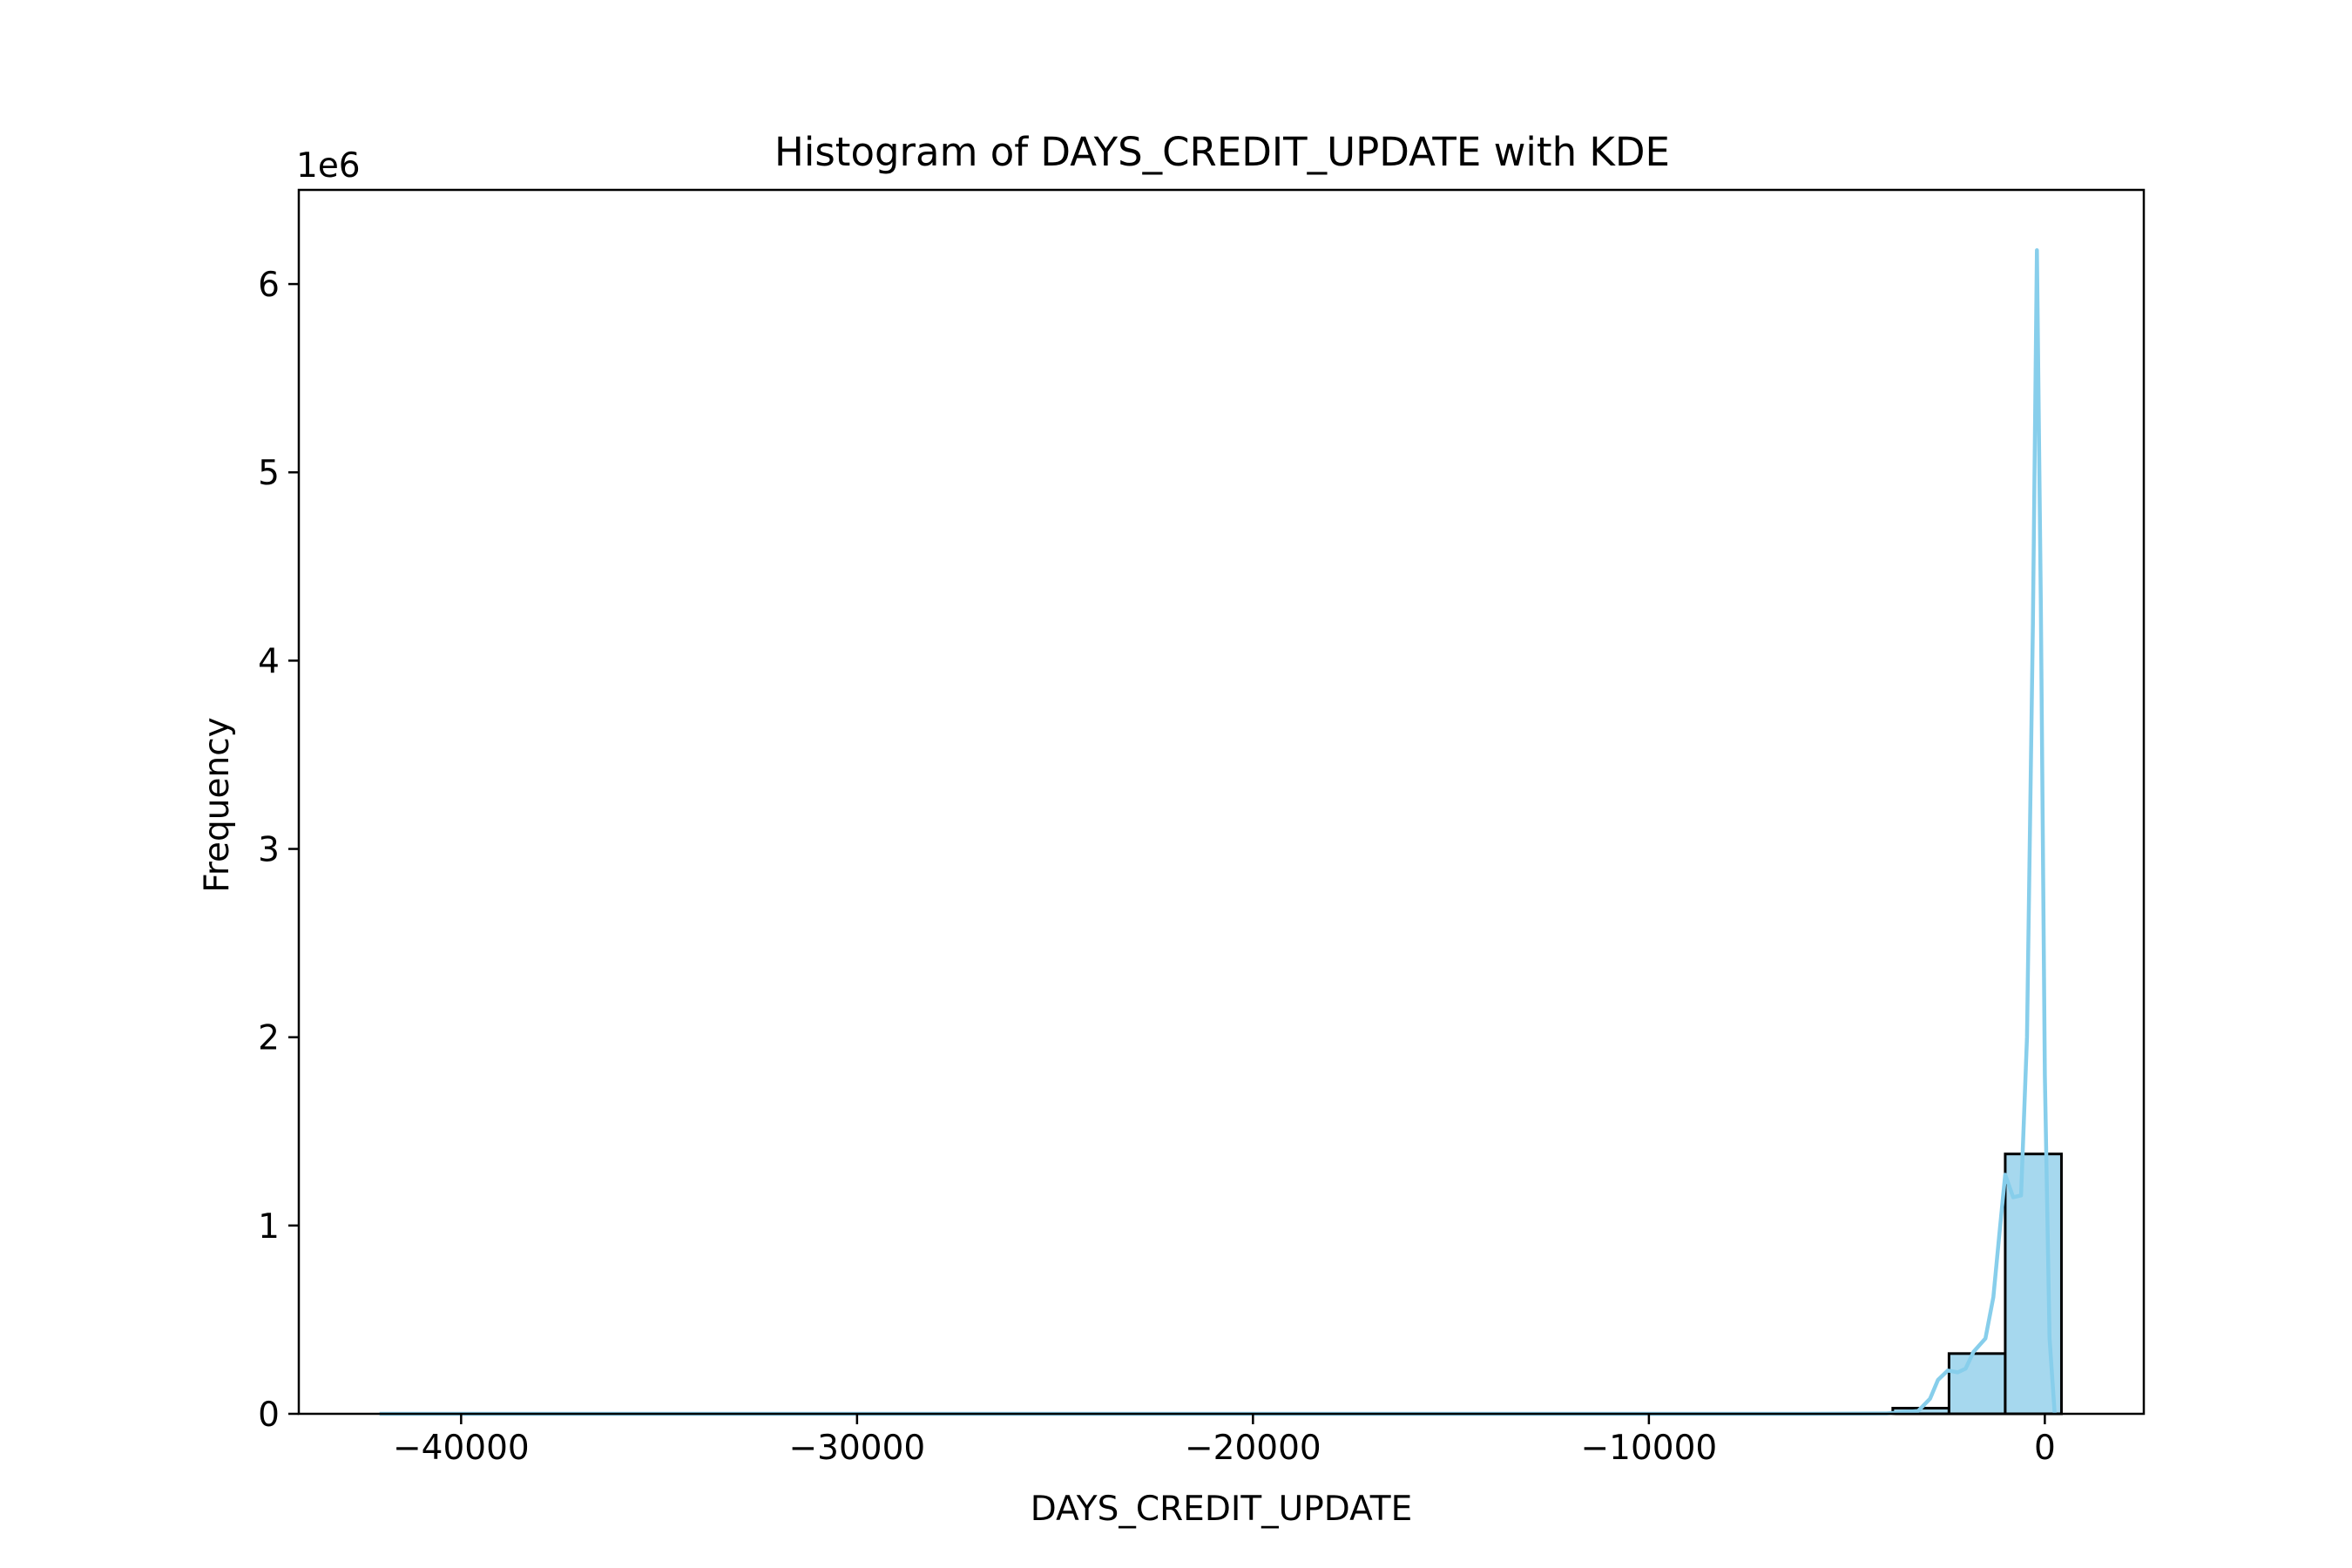  What do you see at coordinates (269, 1227) in the screenshot?
I see `y-tick-label: 1` at bounding box center [269, 1227].